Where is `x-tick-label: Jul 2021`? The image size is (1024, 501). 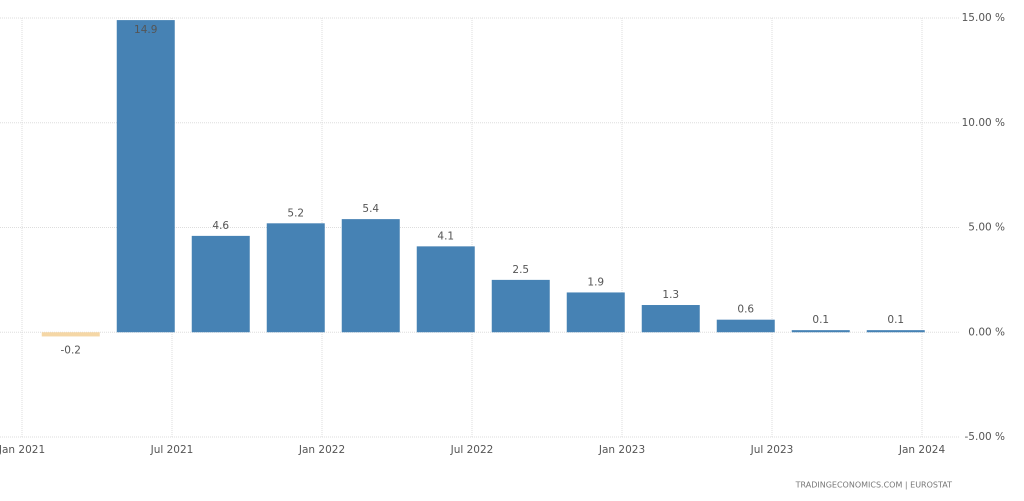
x-tick-label: Jul 2021 is located at coordinates (172, 450).